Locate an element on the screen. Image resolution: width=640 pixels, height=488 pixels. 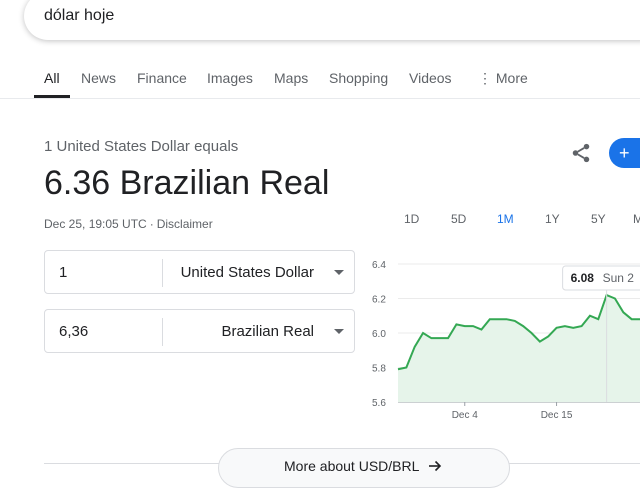
y-tick-label: 6.4 is located at coordinates (379, 265).